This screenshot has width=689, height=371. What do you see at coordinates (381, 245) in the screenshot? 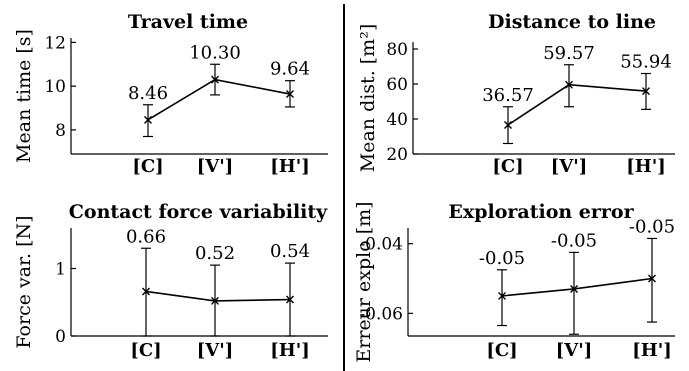
I see `y-tick-label: -0.04` at bounding box center [381, 245].